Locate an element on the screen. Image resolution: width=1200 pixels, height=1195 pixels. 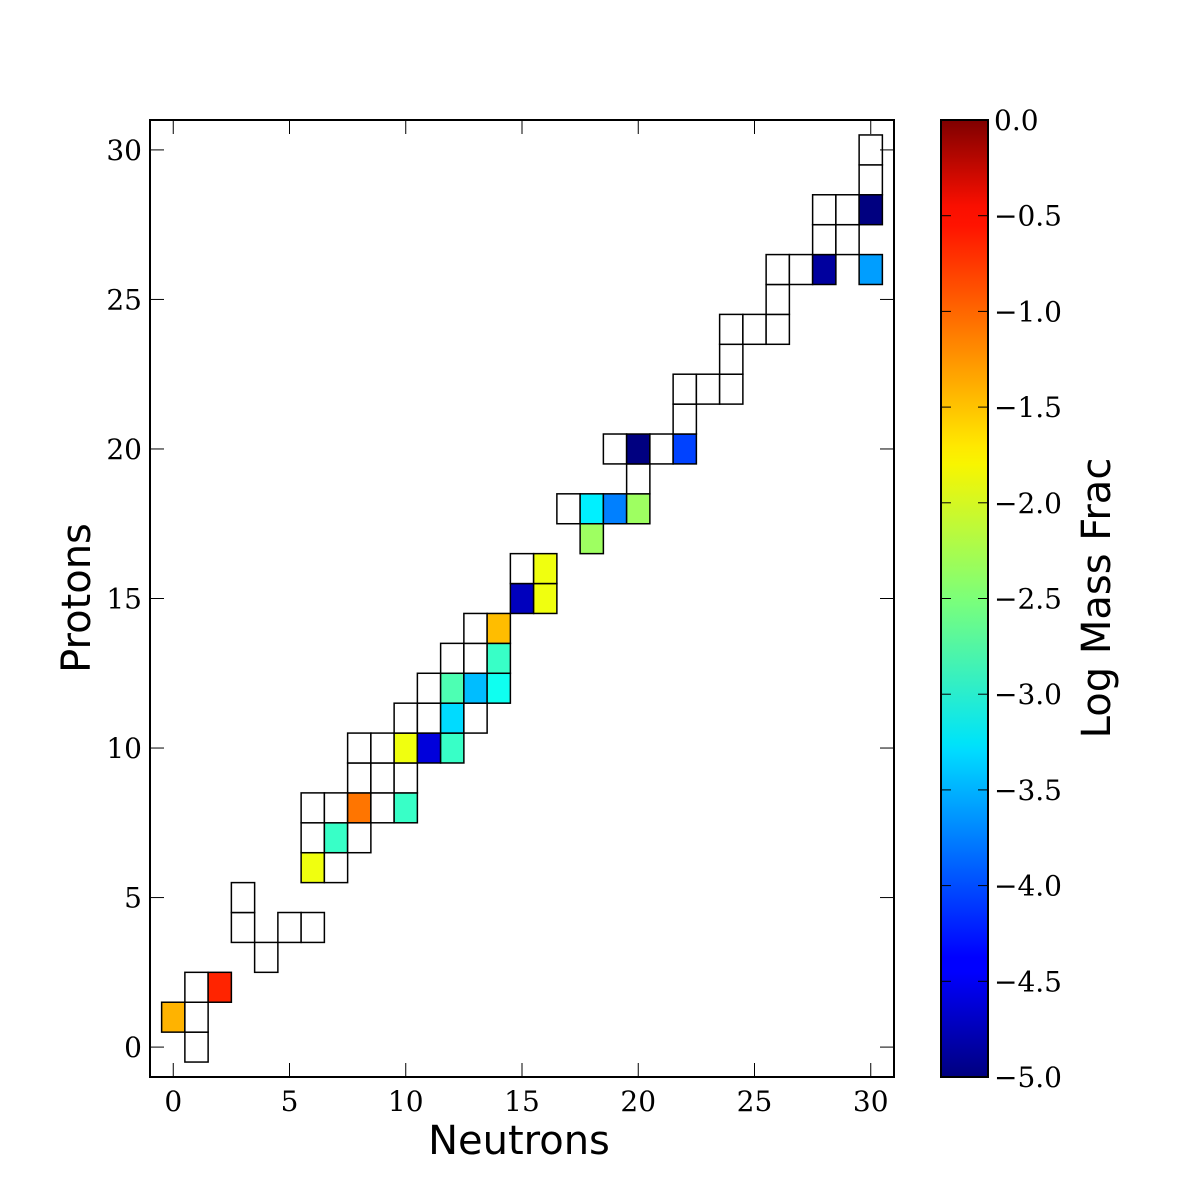
x-tick-label: 10 is located at coordinates (406, 1101).